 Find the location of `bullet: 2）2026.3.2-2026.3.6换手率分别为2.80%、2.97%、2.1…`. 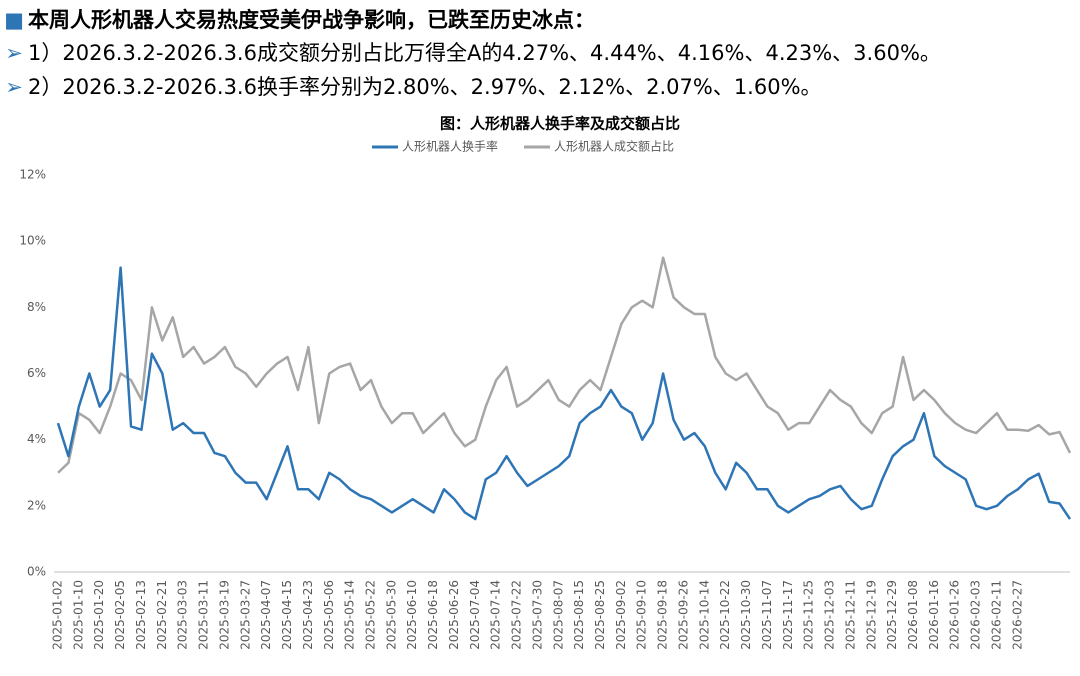

bullet: 2）2026.3.2-2026.3.6换手率分别为2.80%、2.97%、2.1… is located at coordinates (425, 87).